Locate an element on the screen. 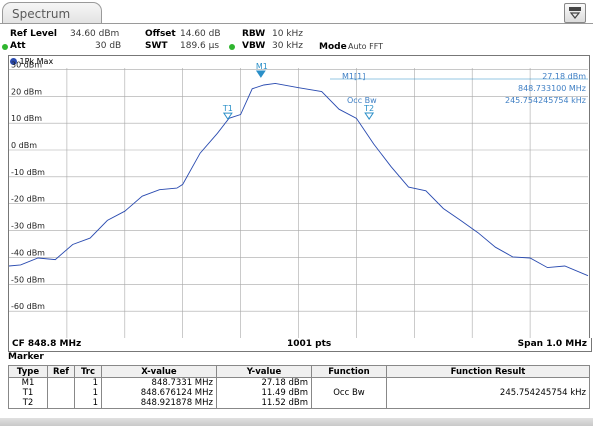  ref-level-label: Ref Level is located at coordinates (33, 34).